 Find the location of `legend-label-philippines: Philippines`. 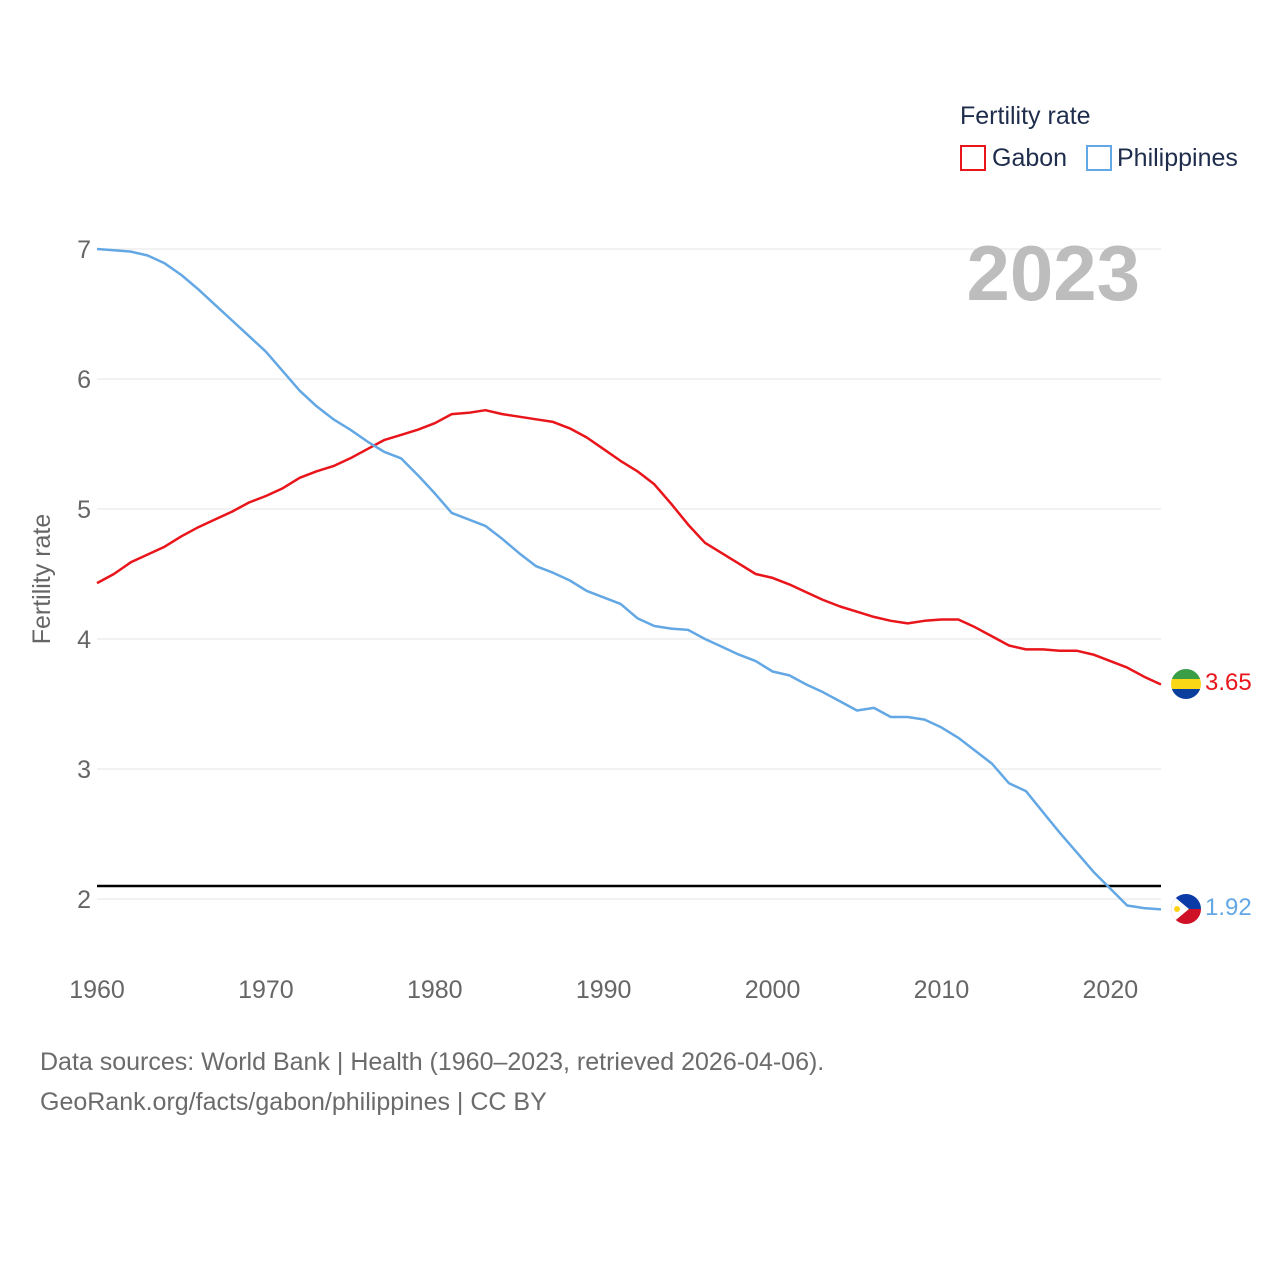

legend-label-philippines: Philippines is located at coordinates (1177, 158).